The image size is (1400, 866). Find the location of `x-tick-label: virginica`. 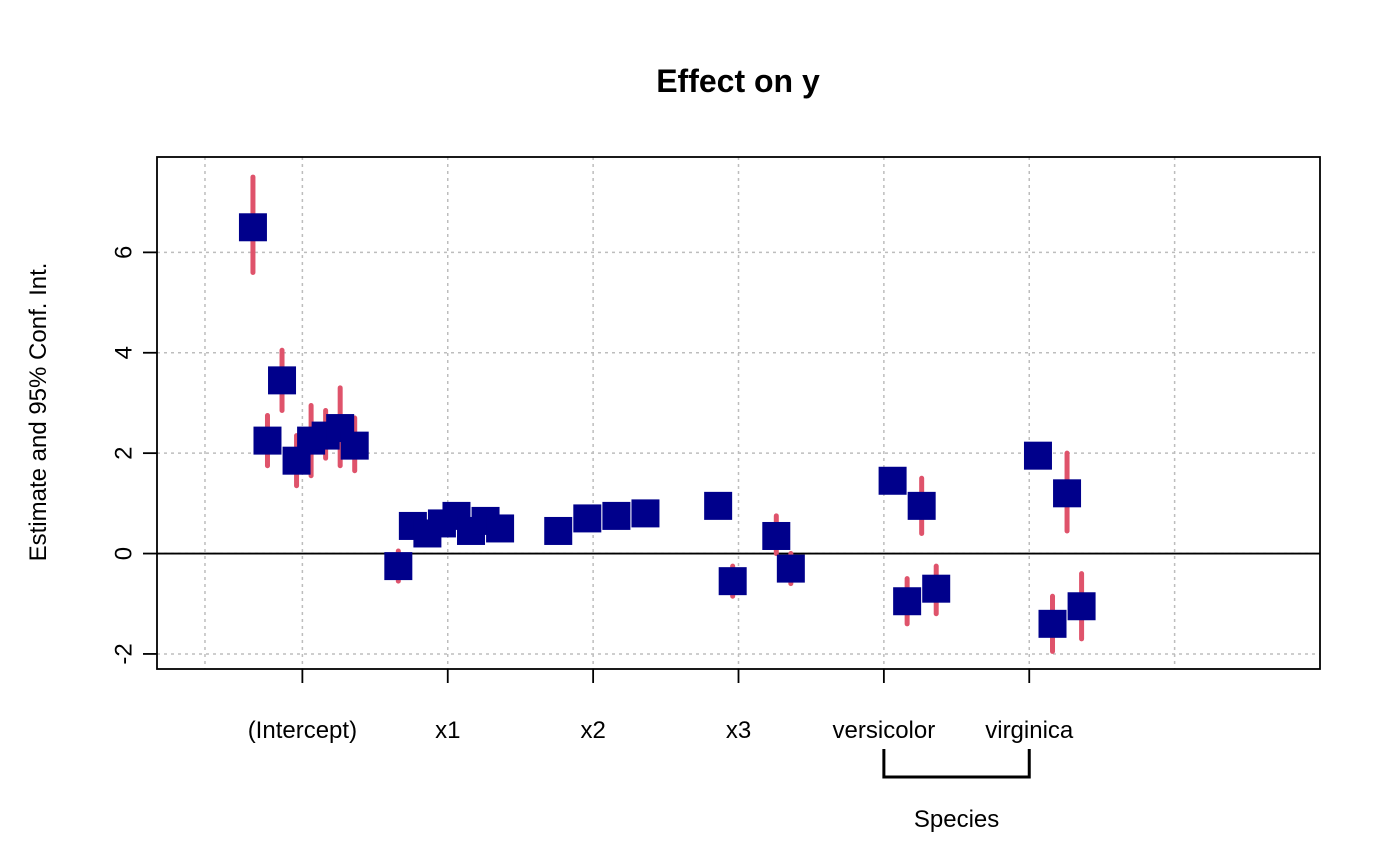

x-tick-label: virginica is located at coordinates (1029, 730).